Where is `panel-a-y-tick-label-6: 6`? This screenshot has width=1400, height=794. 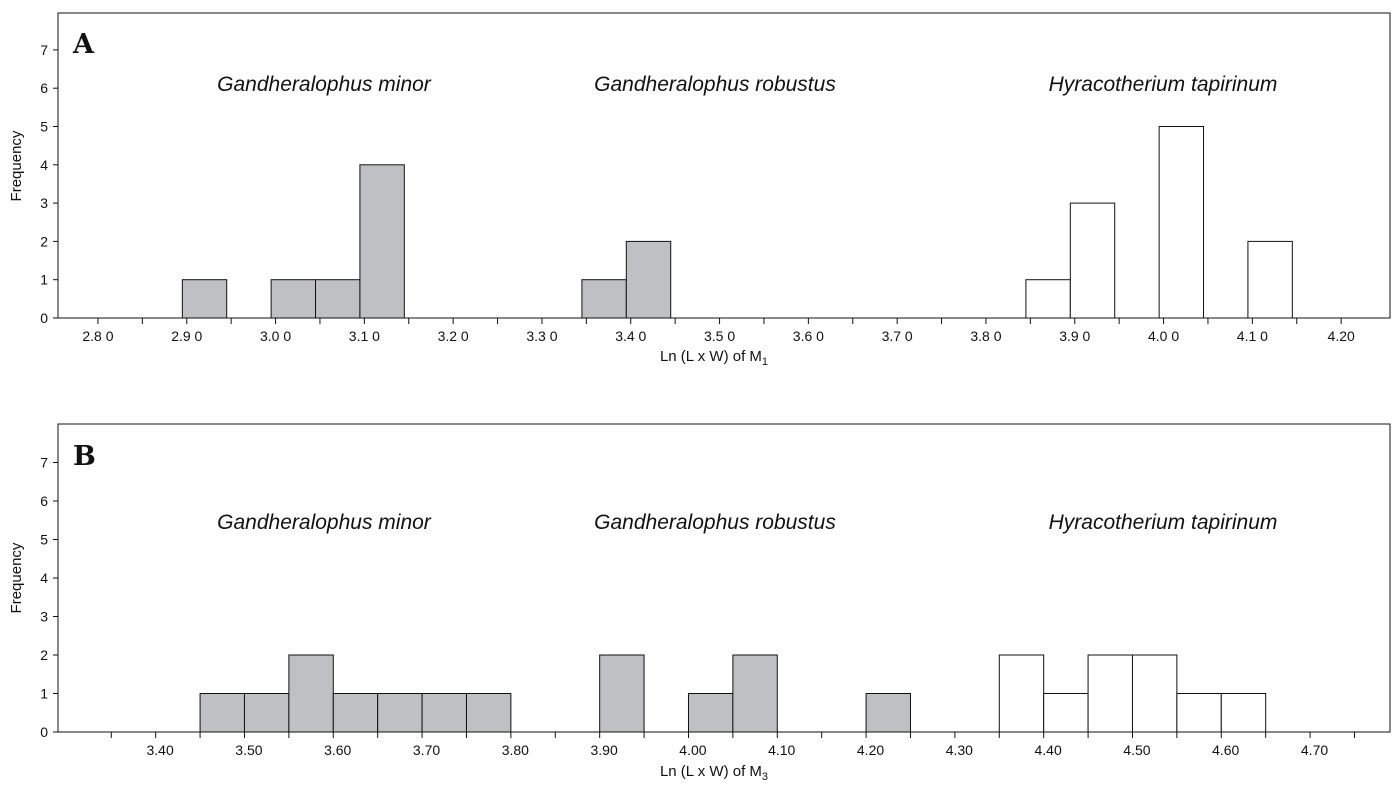 panel-a-y-tick-label-6: 6 is located at coordinates (44, 88).